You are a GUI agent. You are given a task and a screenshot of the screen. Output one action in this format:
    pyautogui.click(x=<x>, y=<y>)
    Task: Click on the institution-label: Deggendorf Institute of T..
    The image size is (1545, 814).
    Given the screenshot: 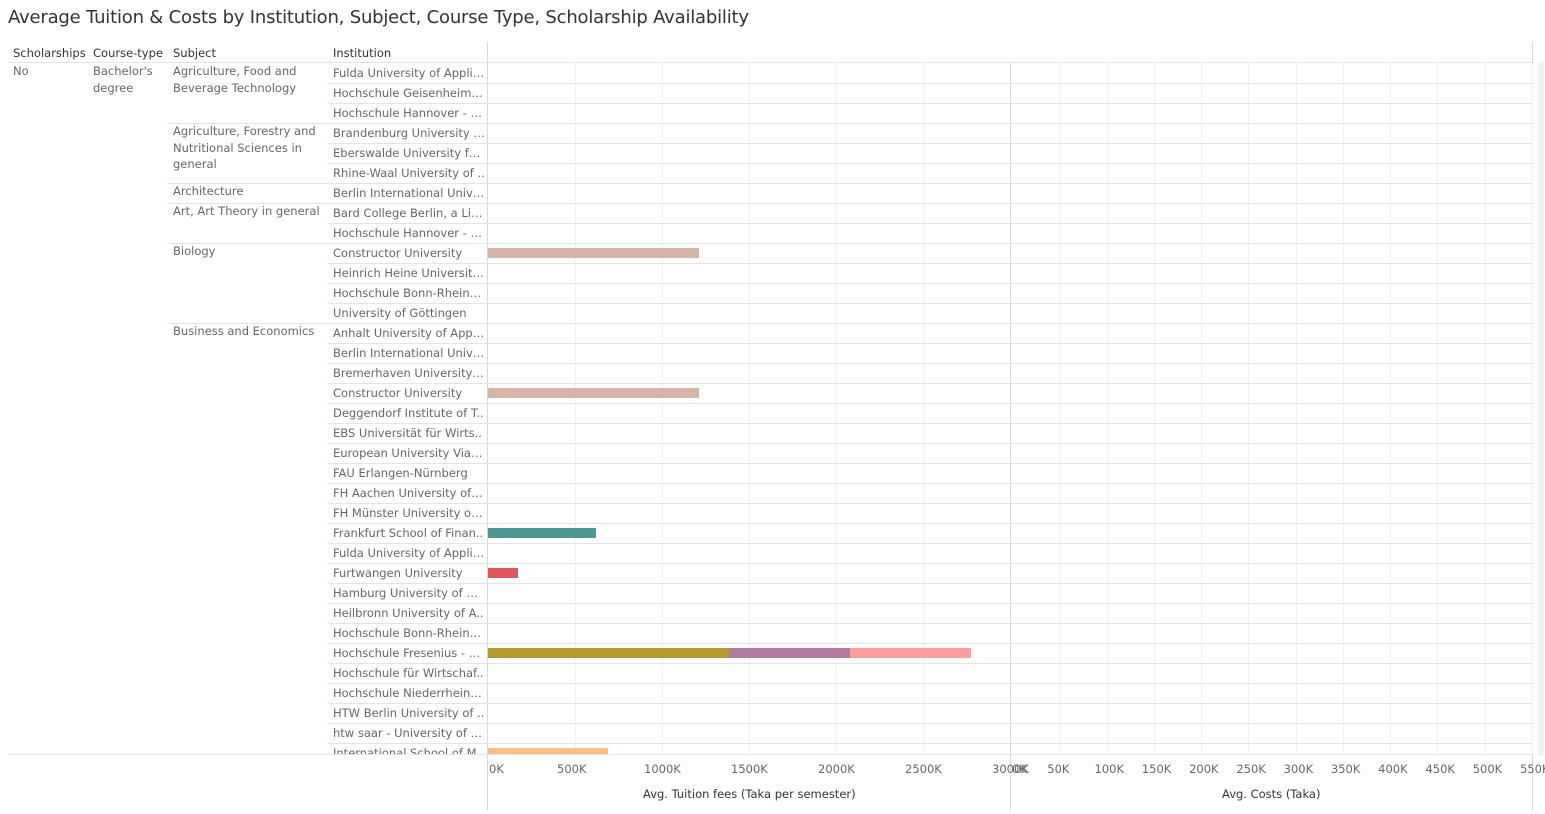 What is the action you would take?
    pyautogui.click(x=408, y=413)
    